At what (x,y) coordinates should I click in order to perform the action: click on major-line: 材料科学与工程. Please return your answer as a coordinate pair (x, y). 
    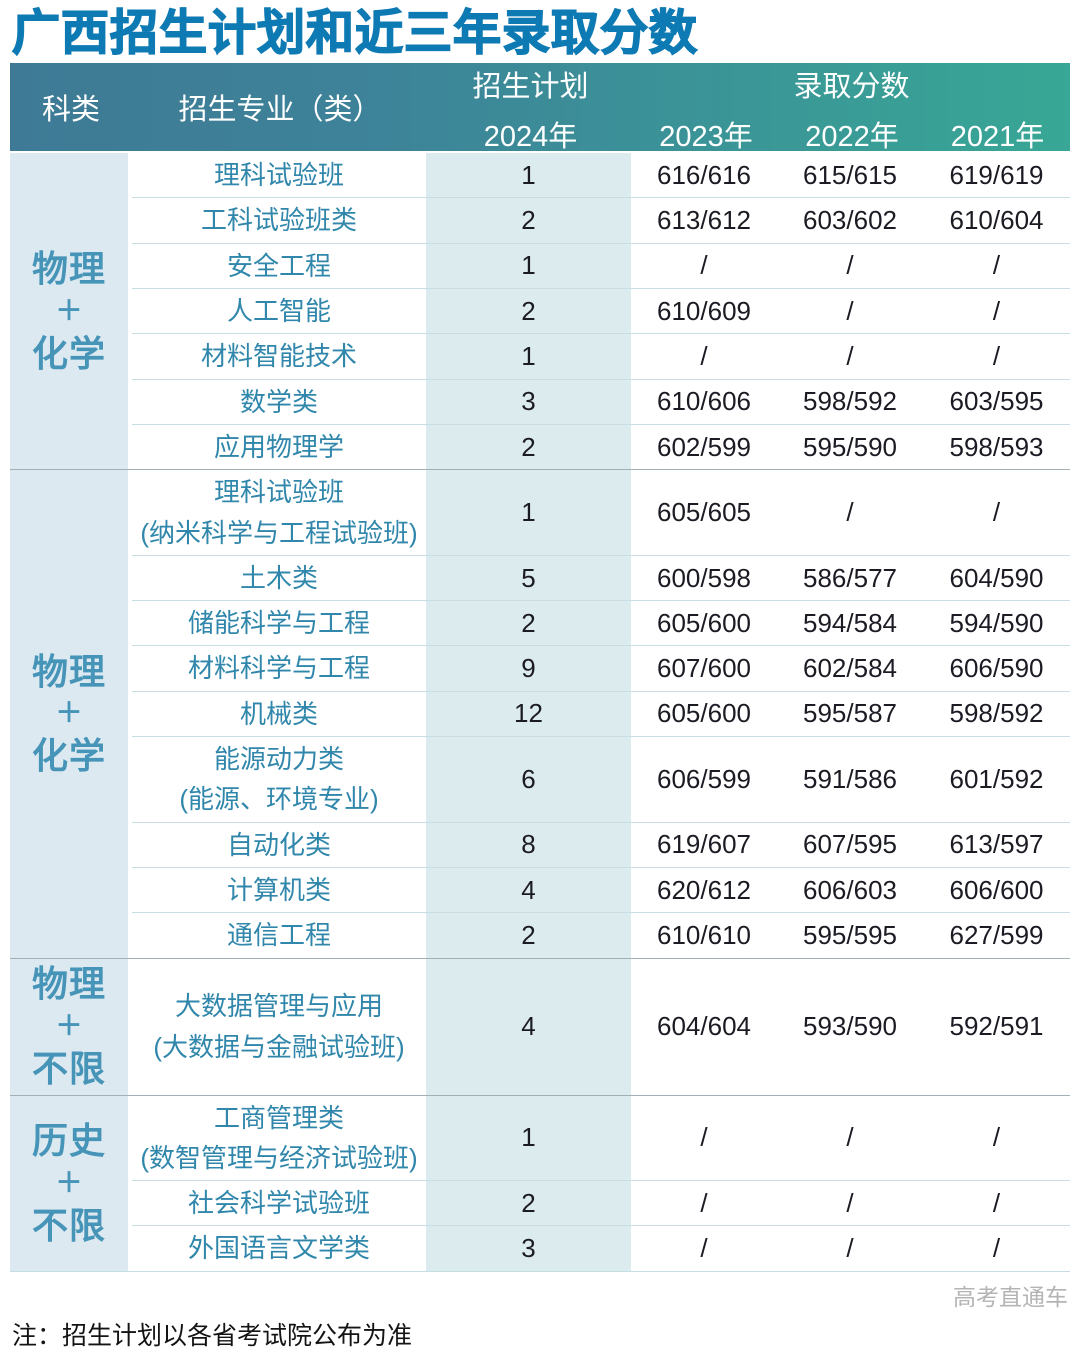
    Looking at the image, I should click on (278, 668).